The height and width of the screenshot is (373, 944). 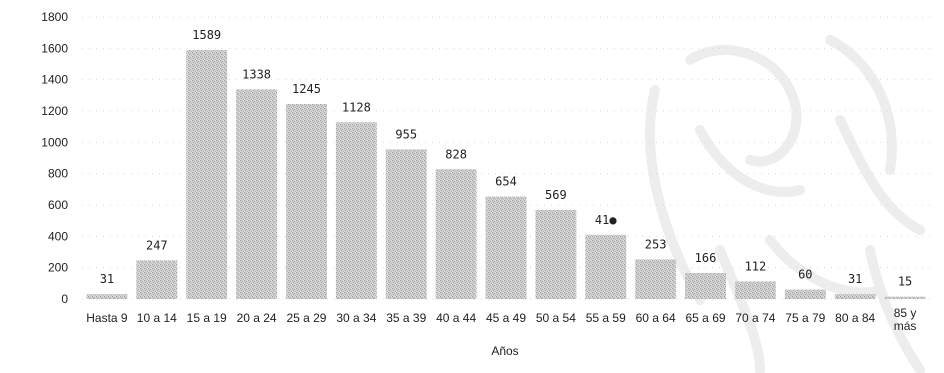 What do you see at coordinates (456, 318) in the screenshot?
I see `x-tick-label: 40 a 44` at bounding box center [456, 318].